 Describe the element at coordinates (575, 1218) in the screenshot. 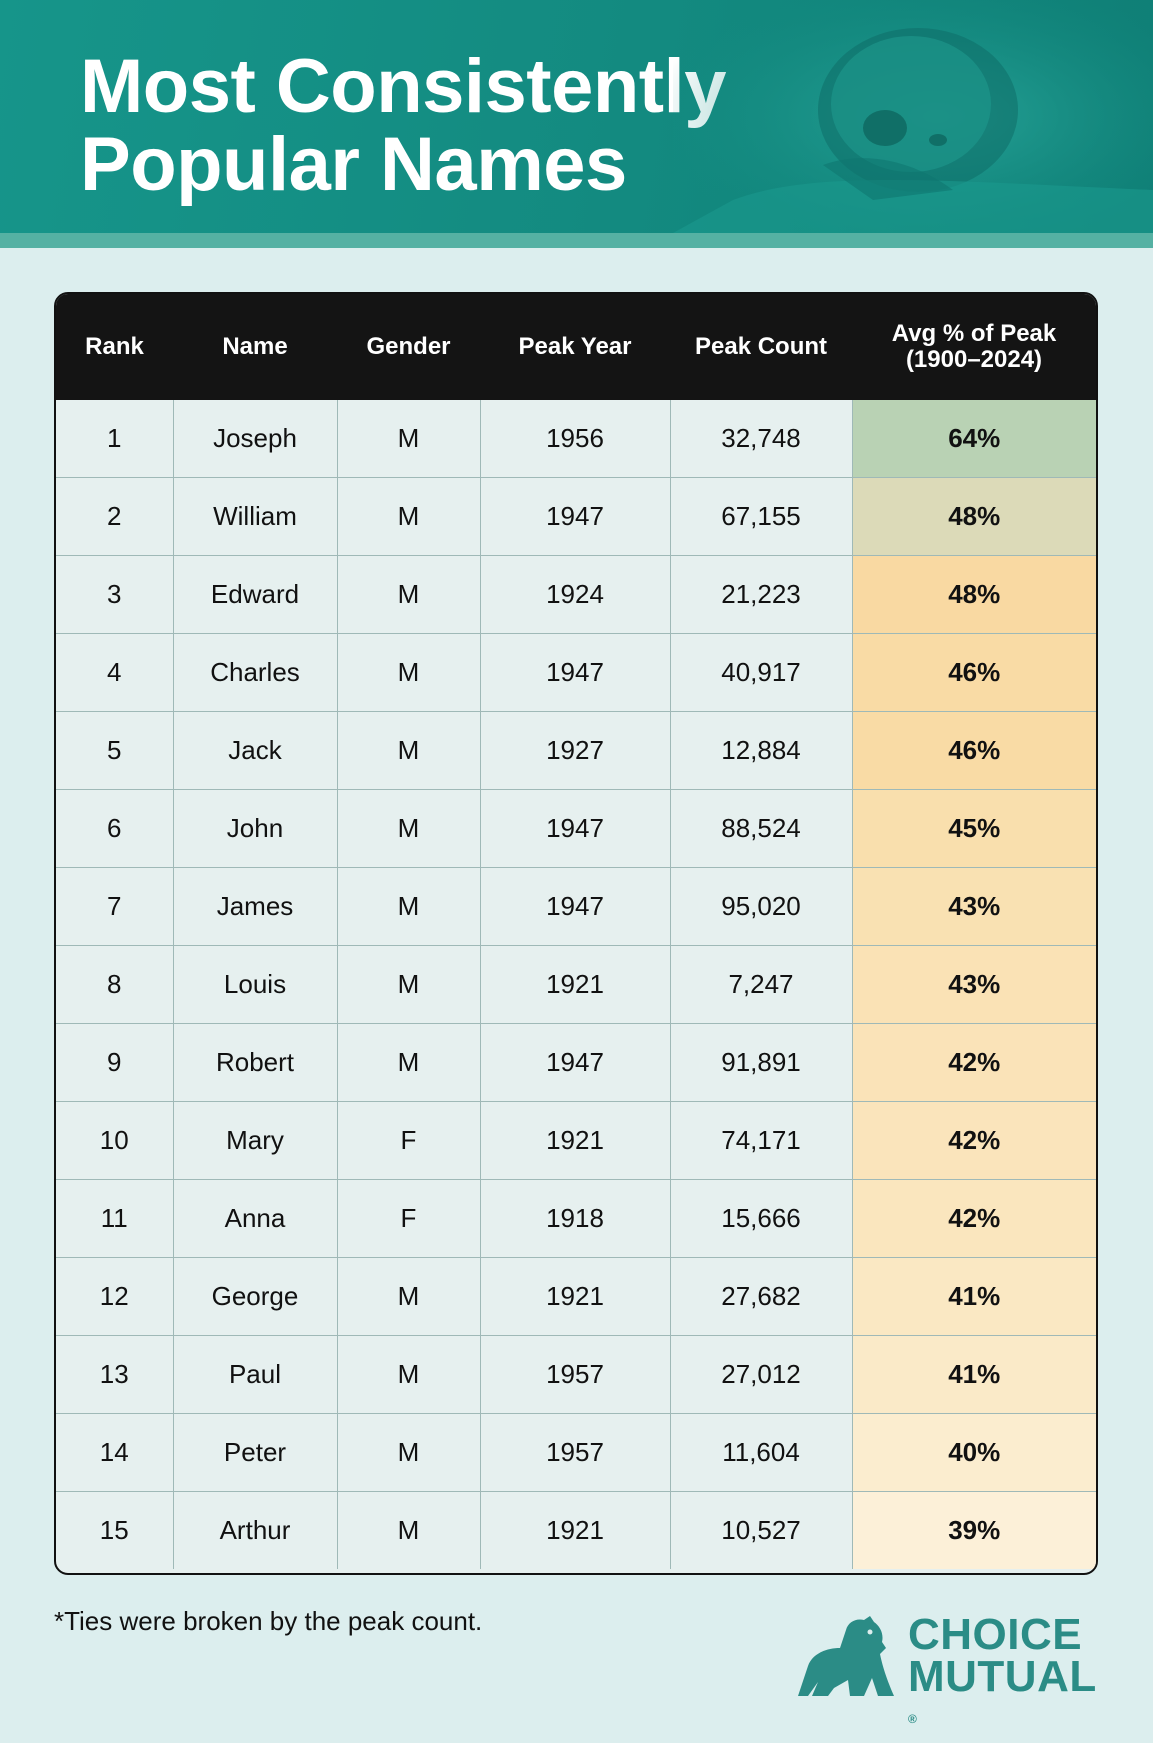

I see `peak-year-cell: 1918` at that location.